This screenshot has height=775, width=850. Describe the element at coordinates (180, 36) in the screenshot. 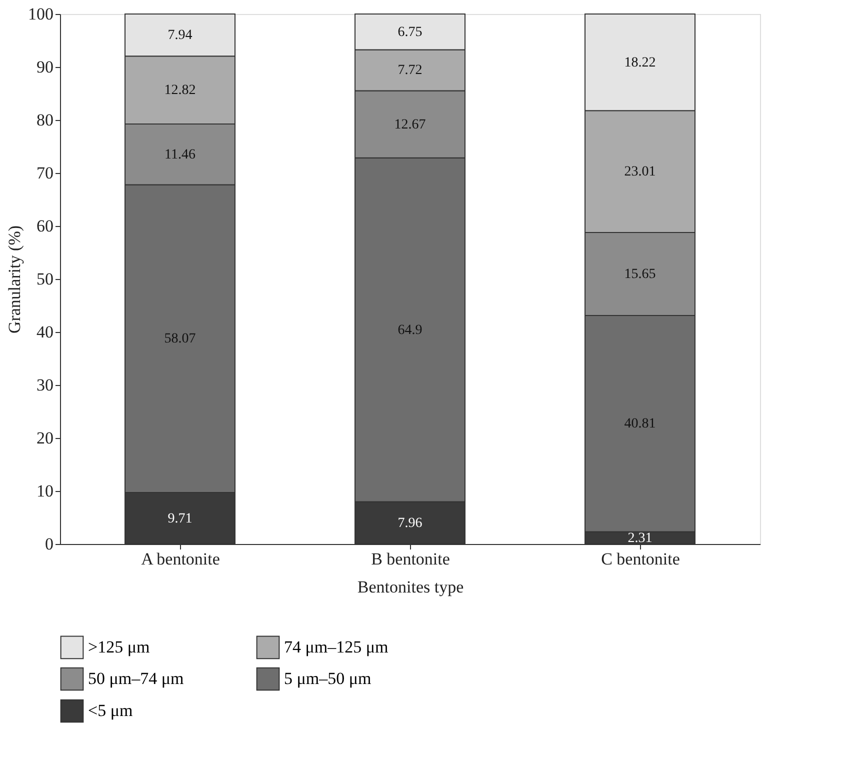

I see `data-label: 7.94` at that location.